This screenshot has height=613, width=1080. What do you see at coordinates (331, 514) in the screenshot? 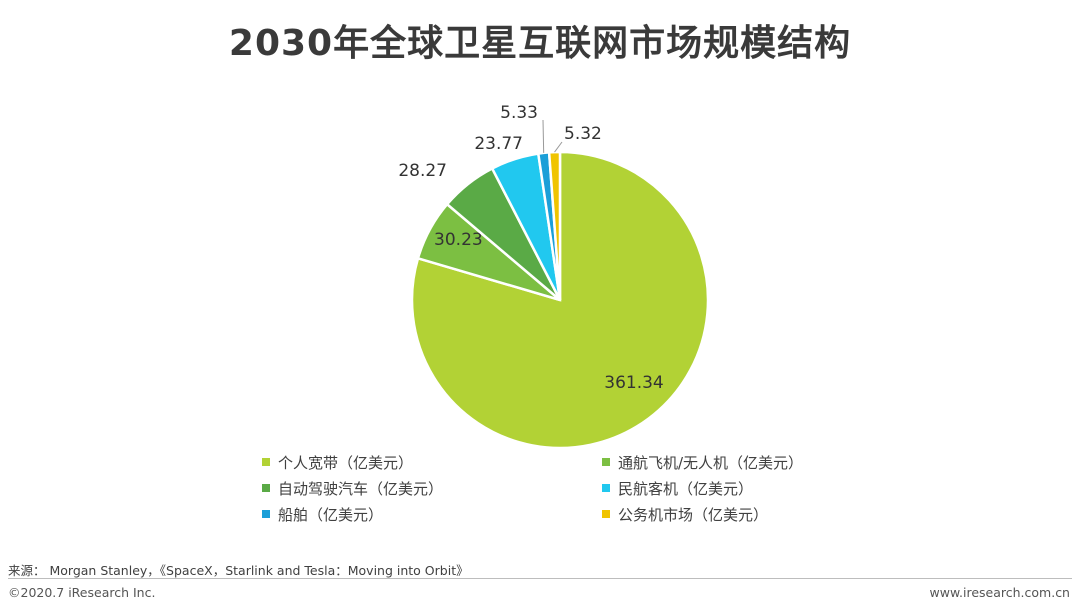
I see `legend-label: 船舶（亿美元）` at bounding box center [331, 514].